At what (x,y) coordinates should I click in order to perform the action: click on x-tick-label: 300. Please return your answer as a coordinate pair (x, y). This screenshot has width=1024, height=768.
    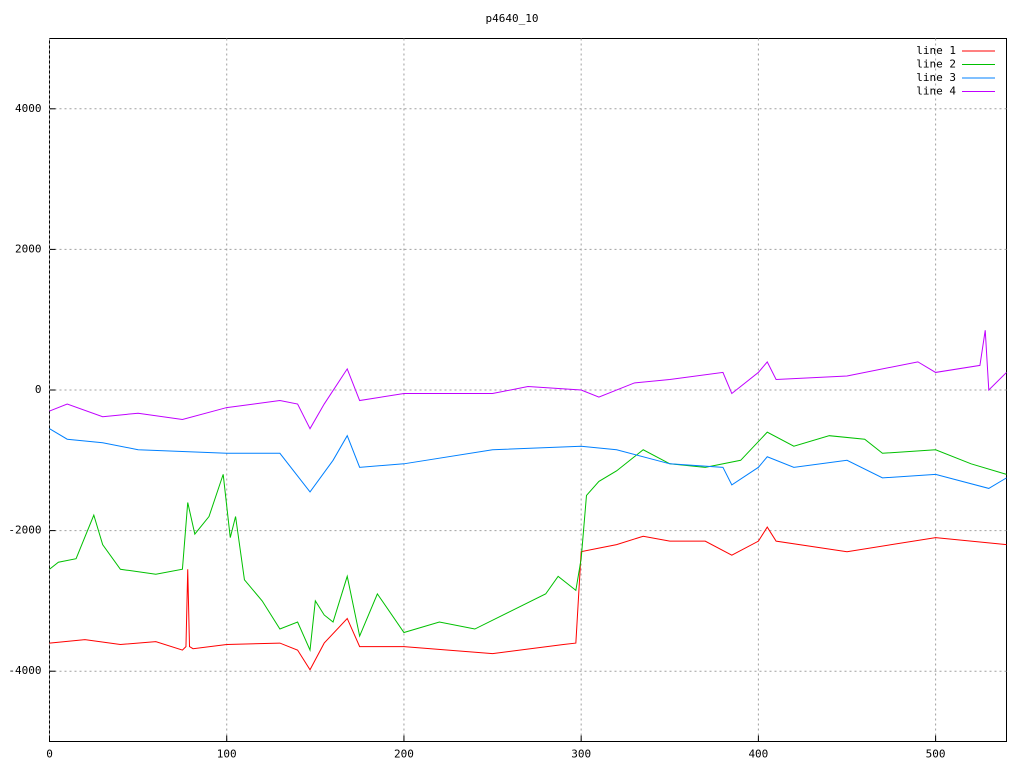
    Looking at the image, I should click on (581, 754).